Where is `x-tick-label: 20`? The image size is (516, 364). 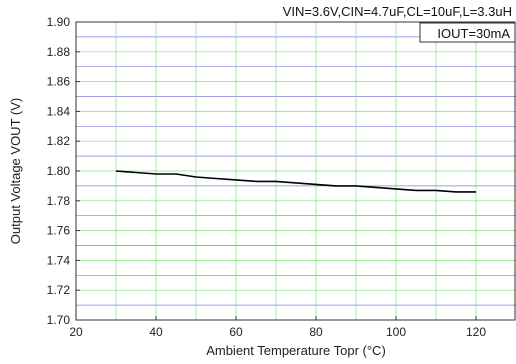
x-tick-label: 20 is located at coordinates (76, 332).